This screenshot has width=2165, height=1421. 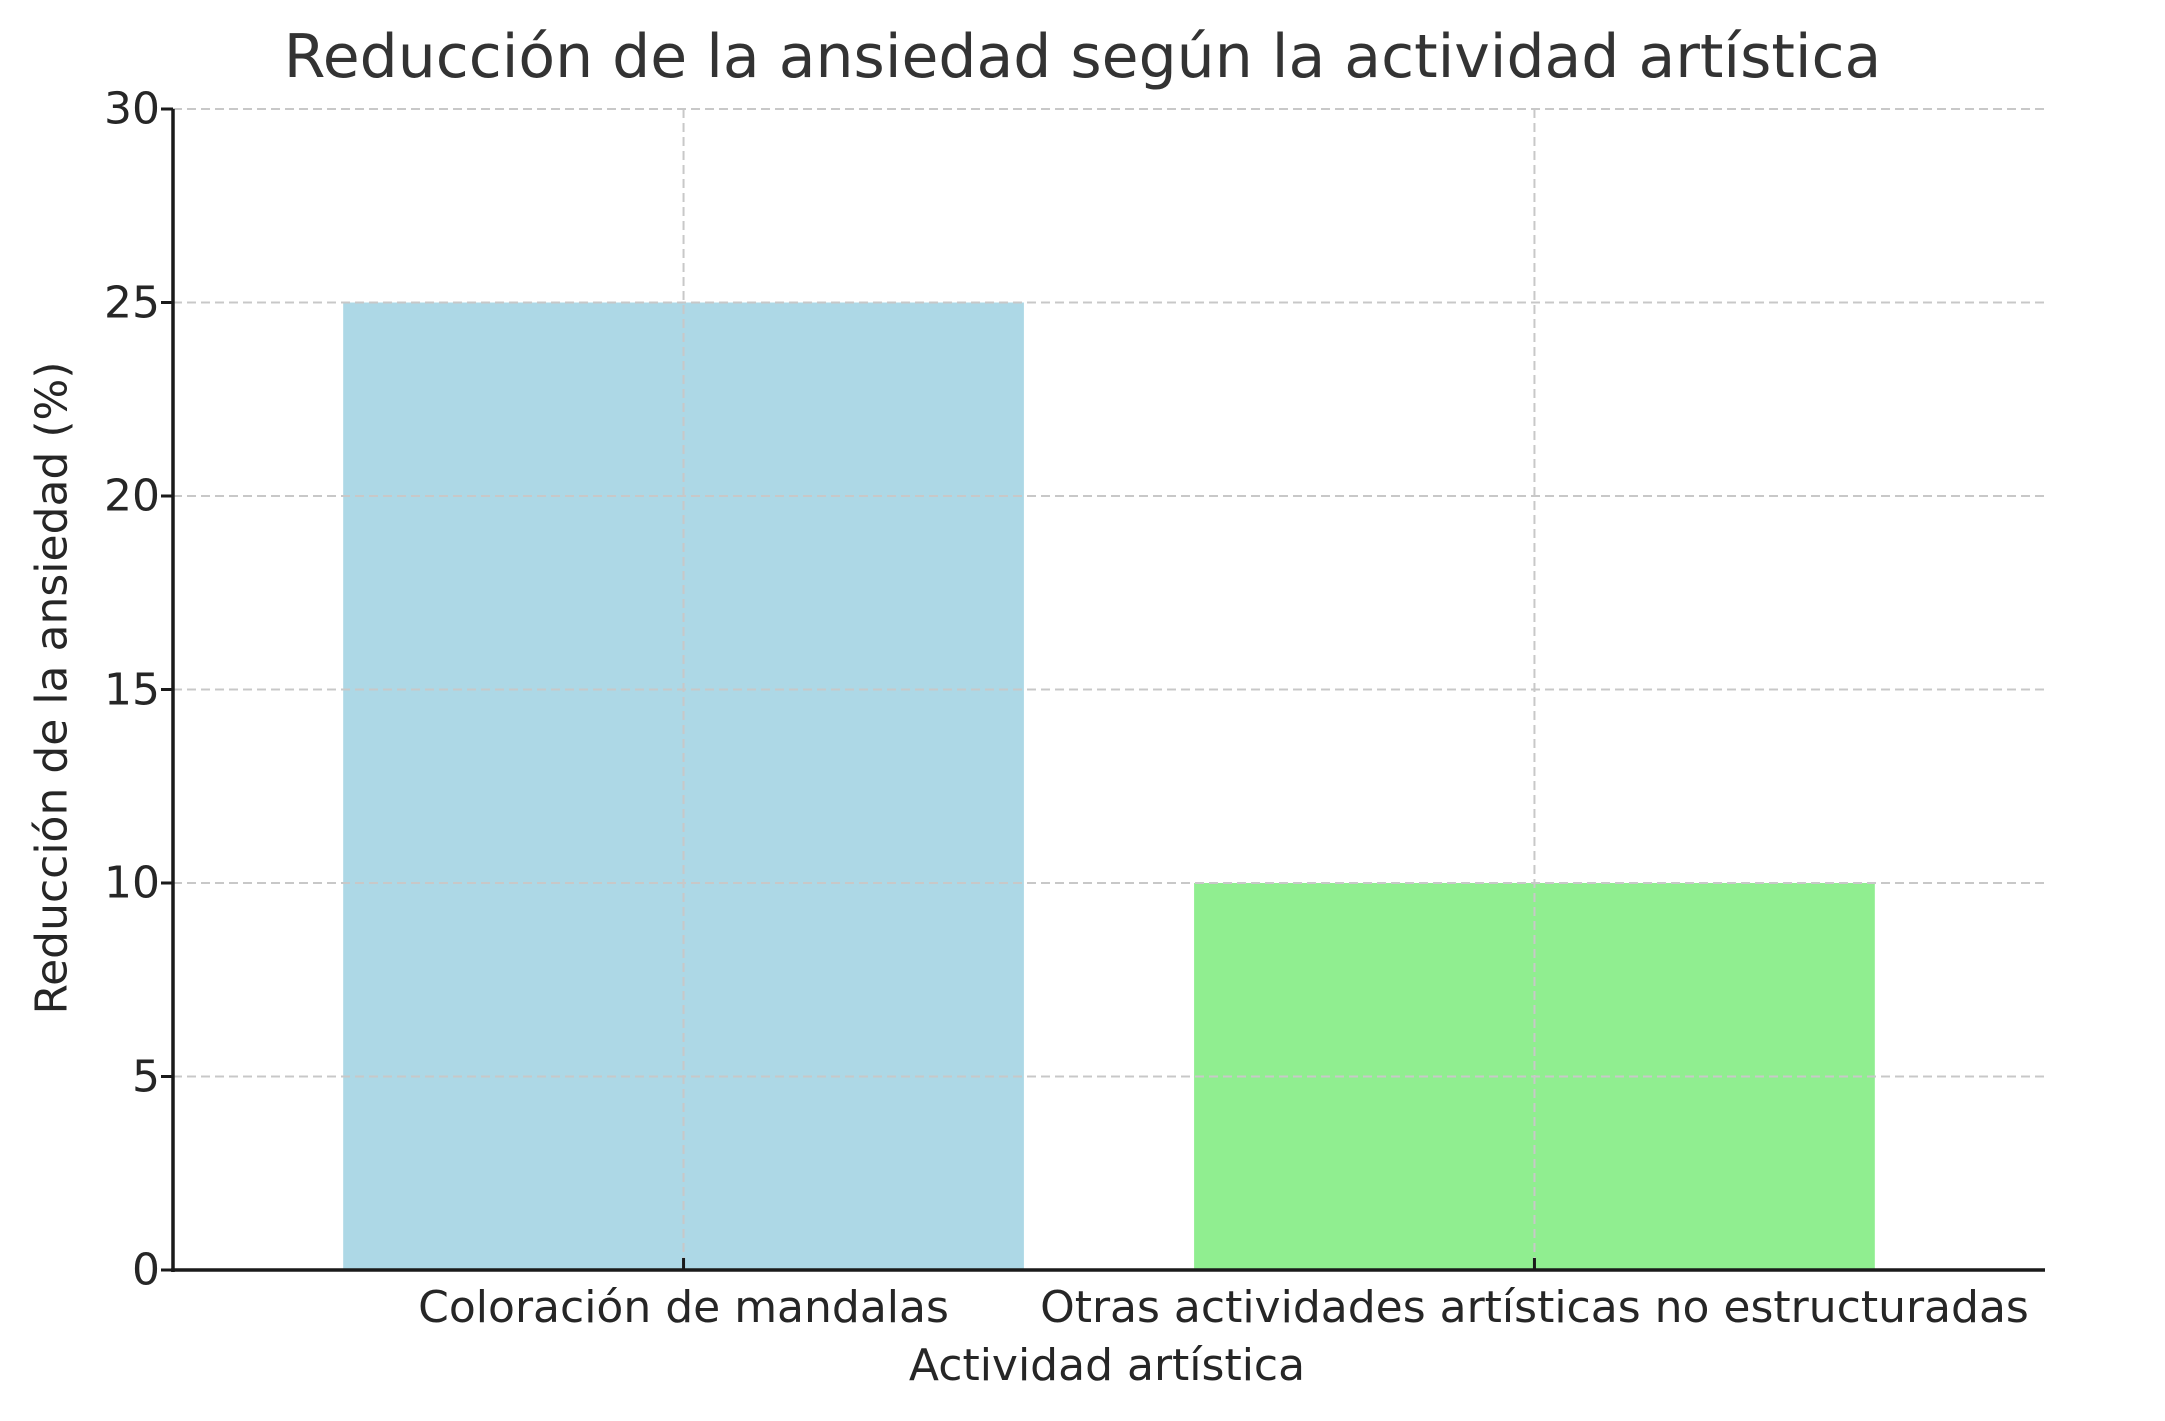 What do you see at coordinates (146, 1270) in the screenshot?
I see `y-tick-label: 0` at bounding box center [146, 1270].